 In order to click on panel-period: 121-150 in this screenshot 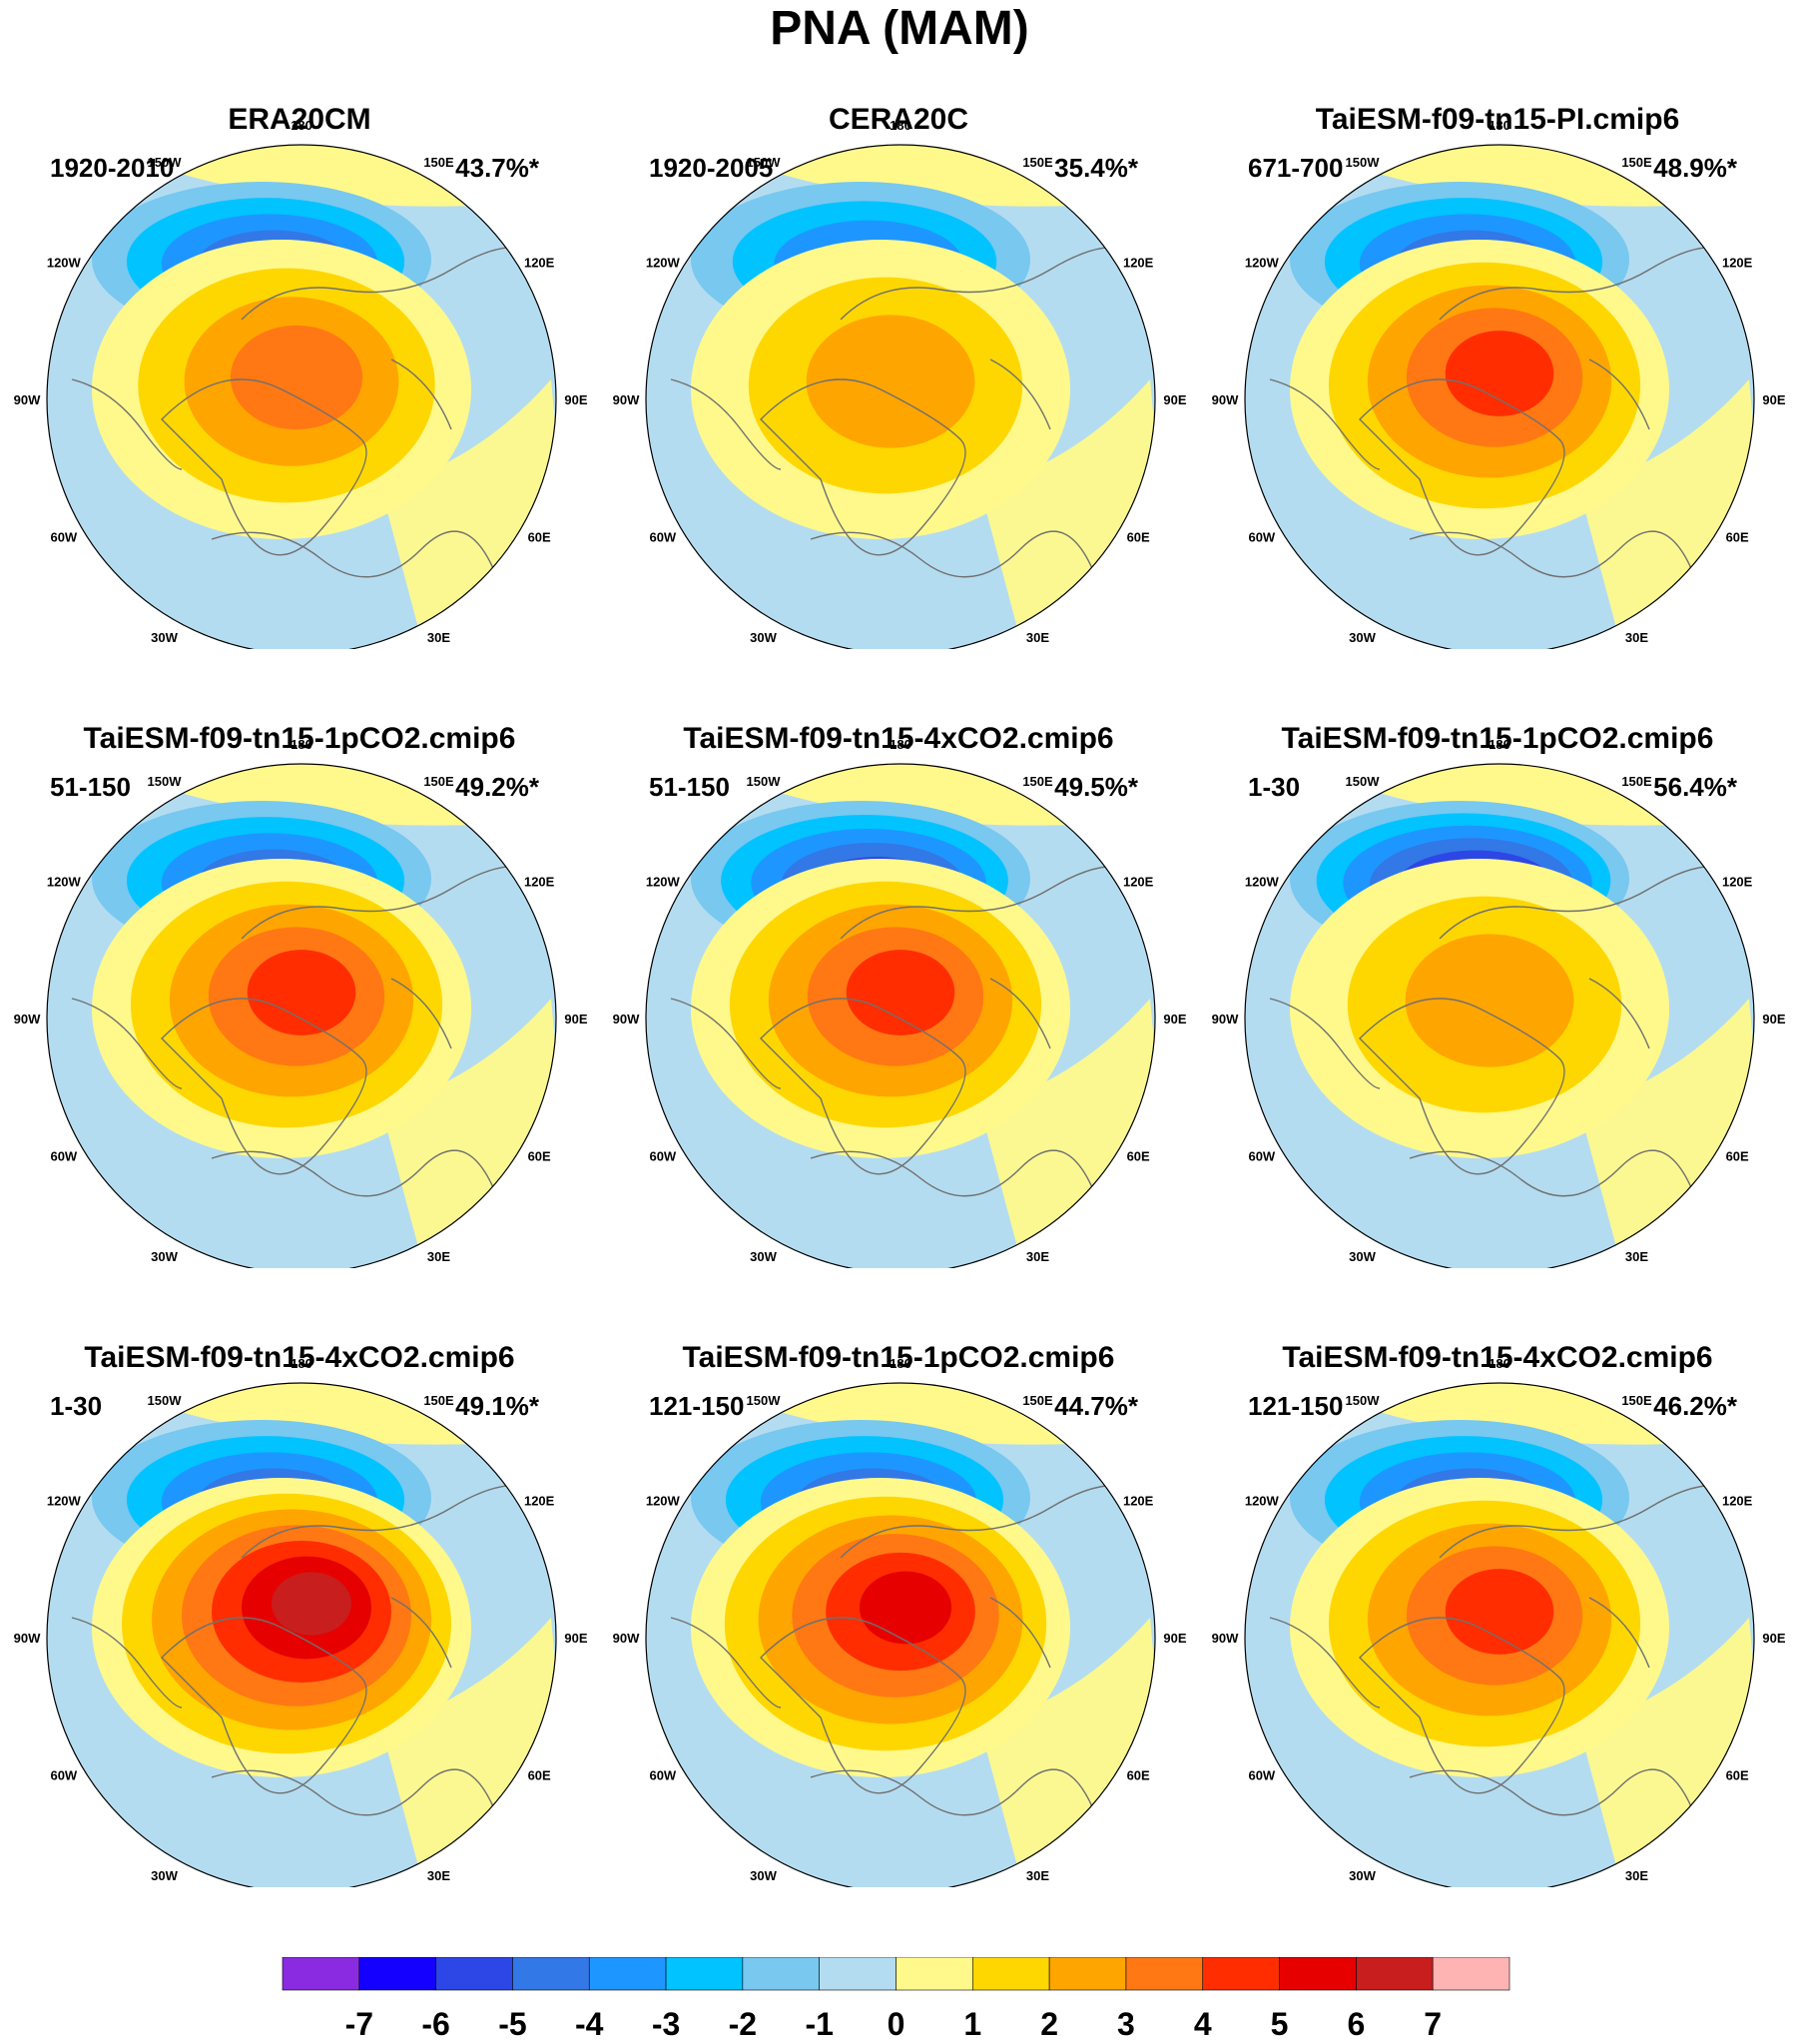, I will do `click(1296, 1406)`.